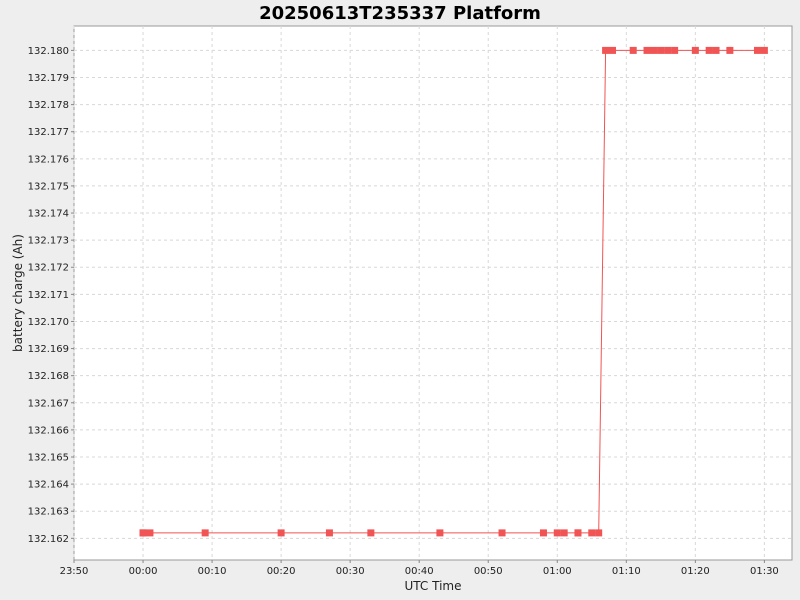  Describe the element at coordinates (18, 293) in the screenshot. I see `y-axis-label: battery charge (Ah)` at that location.